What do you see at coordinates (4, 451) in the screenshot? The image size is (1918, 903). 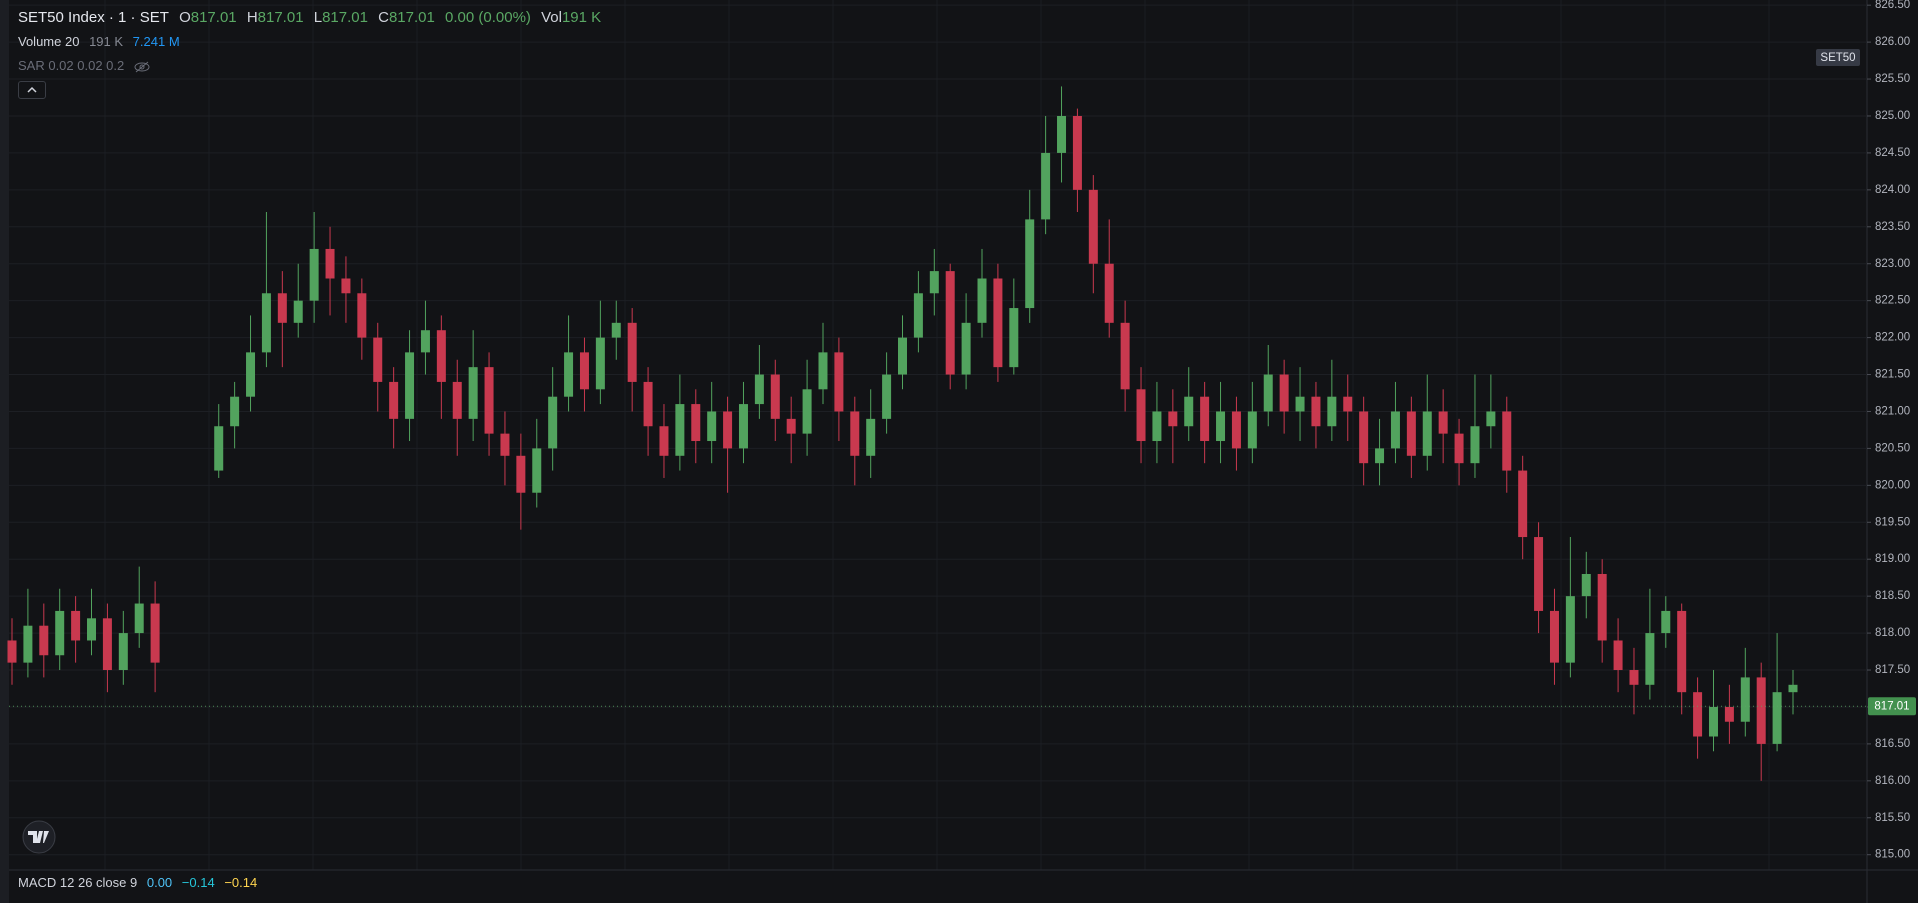 I see `left-border` at bounding box center [4, 451].